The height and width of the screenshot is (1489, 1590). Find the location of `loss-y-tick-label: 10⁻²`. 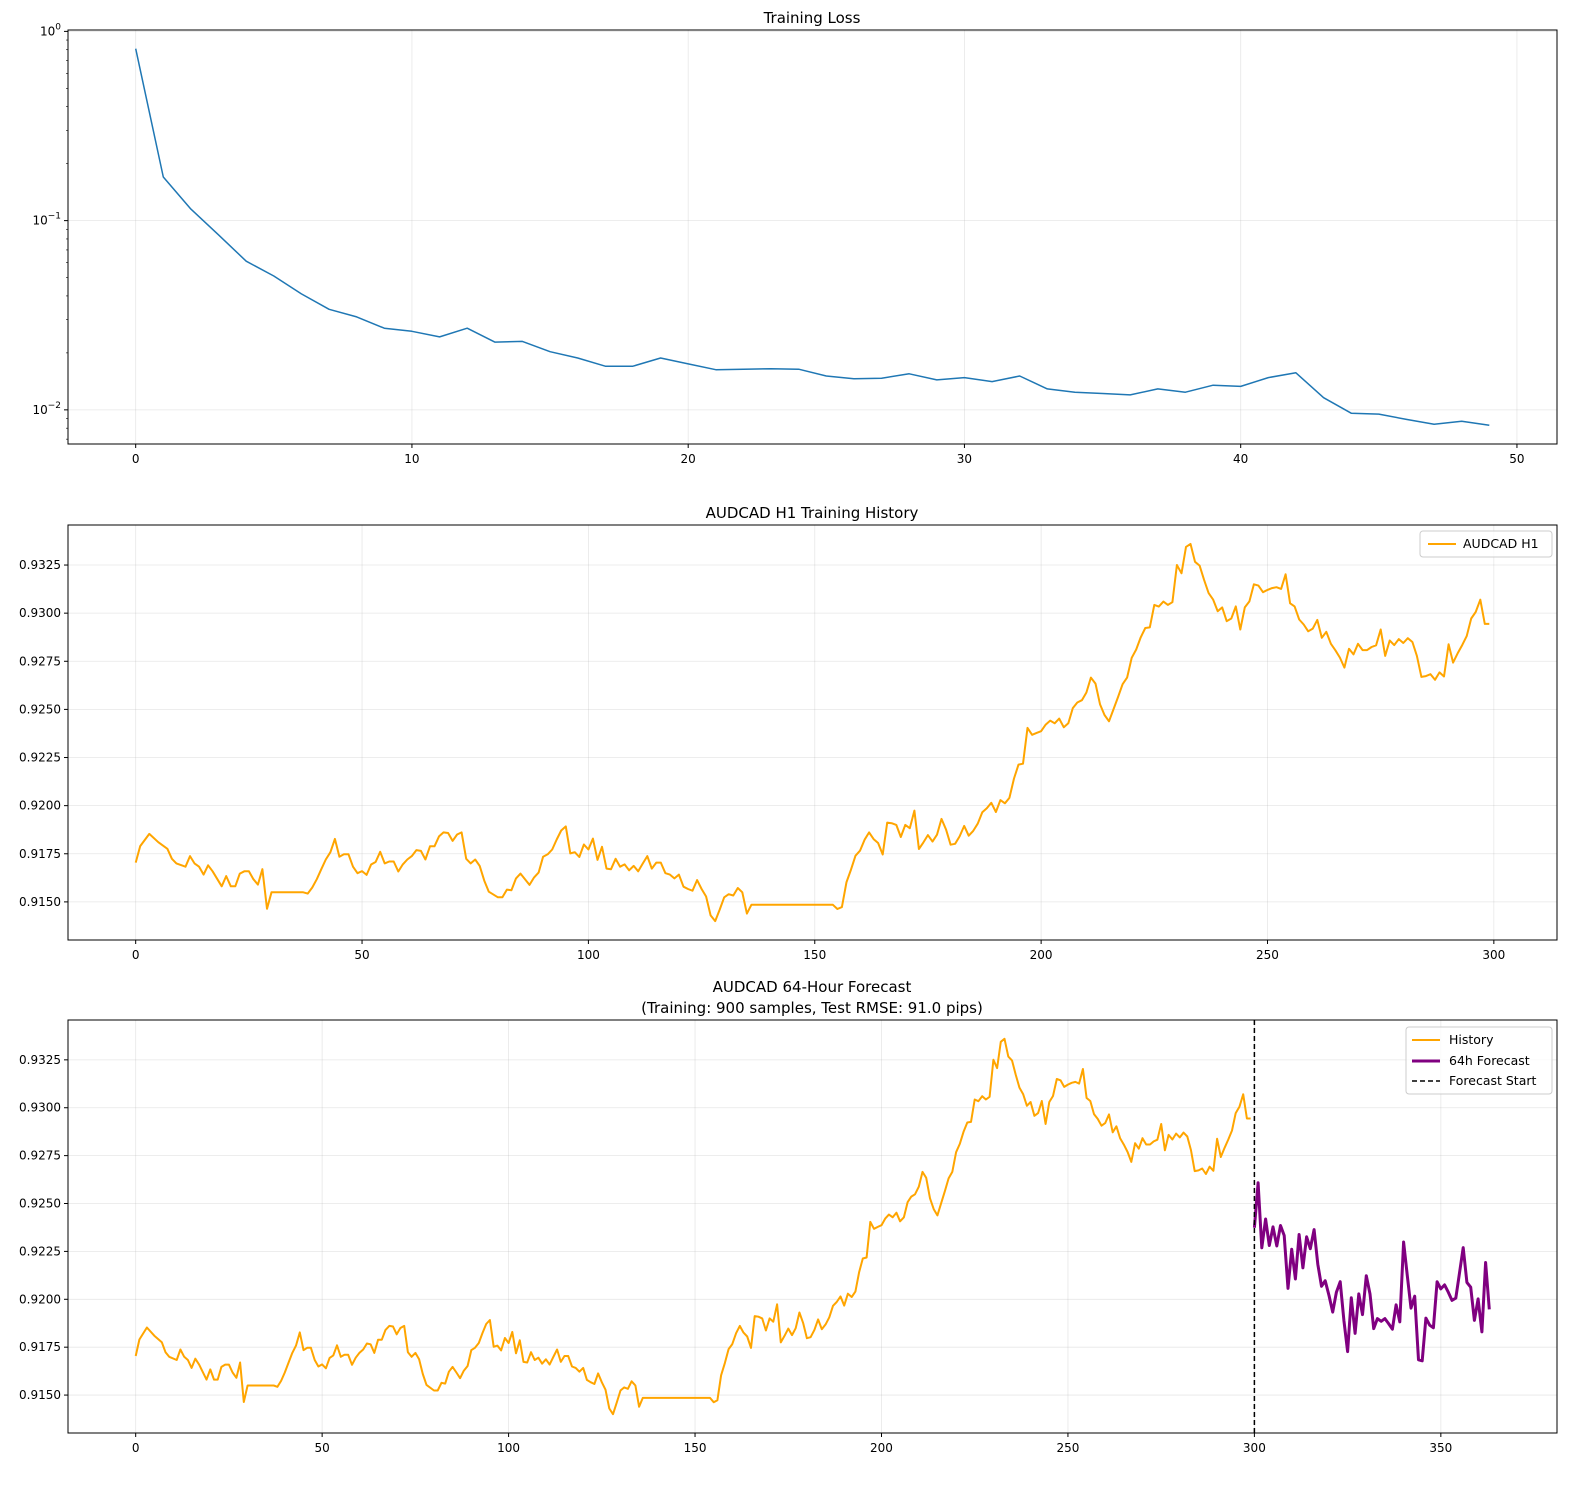

loss-y-tick-label: 10⁻² is located at coordinates (46, 409).